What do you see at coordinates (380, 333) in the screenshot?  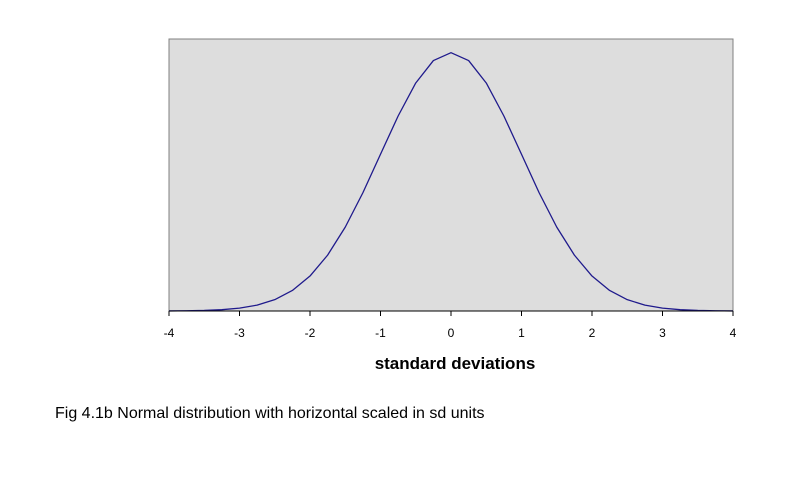 I see `x-tick-label: -1` at bounding box center [380, 333].